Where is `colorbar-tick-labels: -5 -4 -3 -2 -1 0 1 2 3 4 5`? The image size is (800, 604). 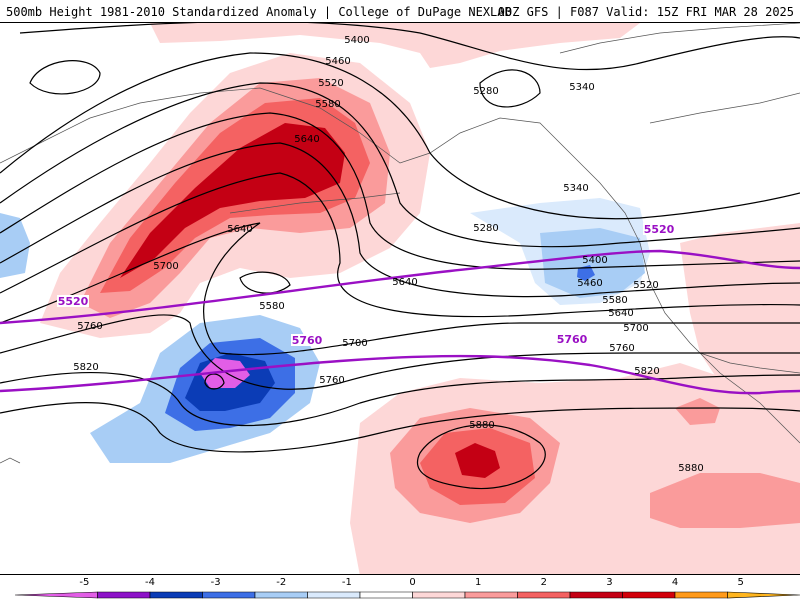
colorbar-tick-labels: -5 -4 -3 -2 -1 0 1 2 3 4 5 is located at coordinates (411, 582).